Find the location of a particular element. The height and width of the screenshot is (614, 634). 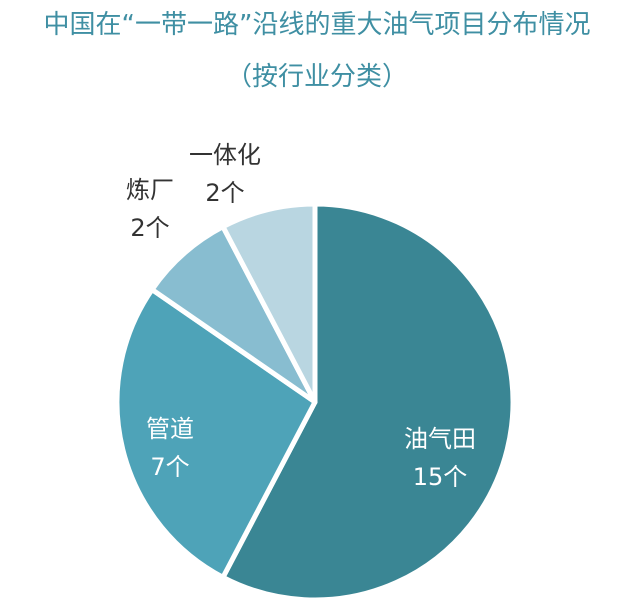

chart-title: 中国在“一带一路”沿线的重大油气项目分布情况 is located at coordinates (317, 25).